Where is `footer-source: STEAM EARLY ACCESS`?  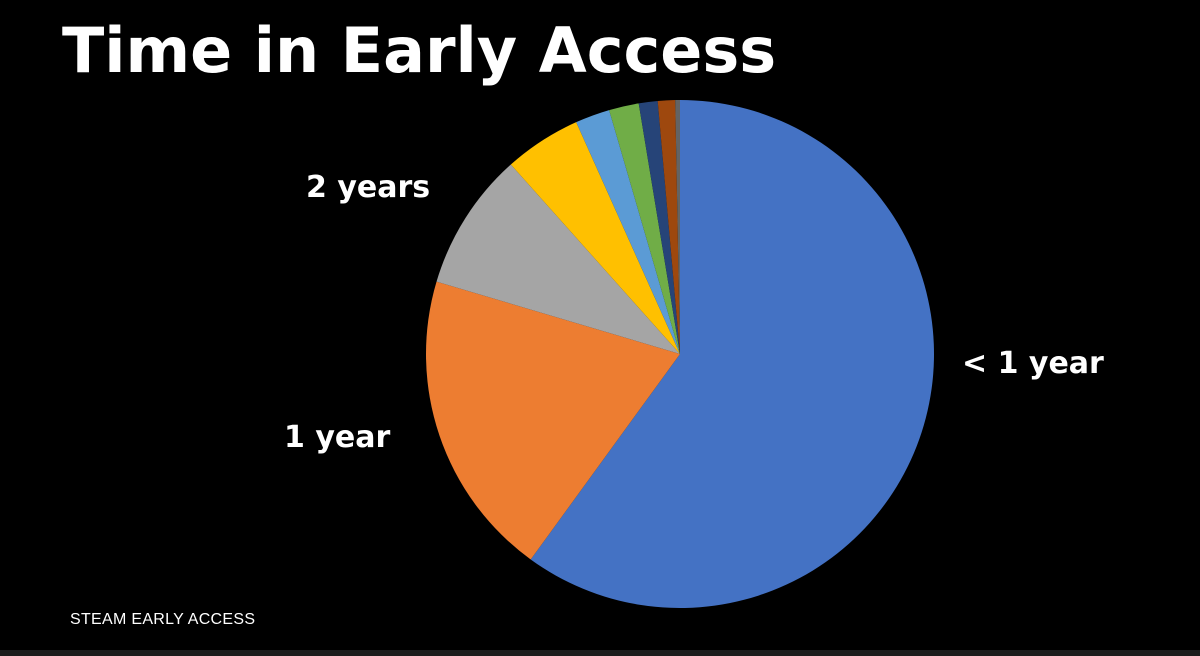
footer-source: STEAM EARLY ACCESS is located at coordinates (163, 619).